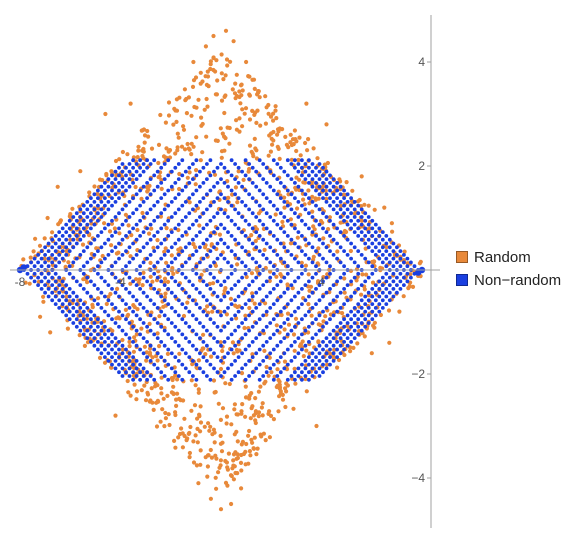  Describe the element at coordinates (508, 270) in the screenshot. I see `legend: Random Non−random` at that location.